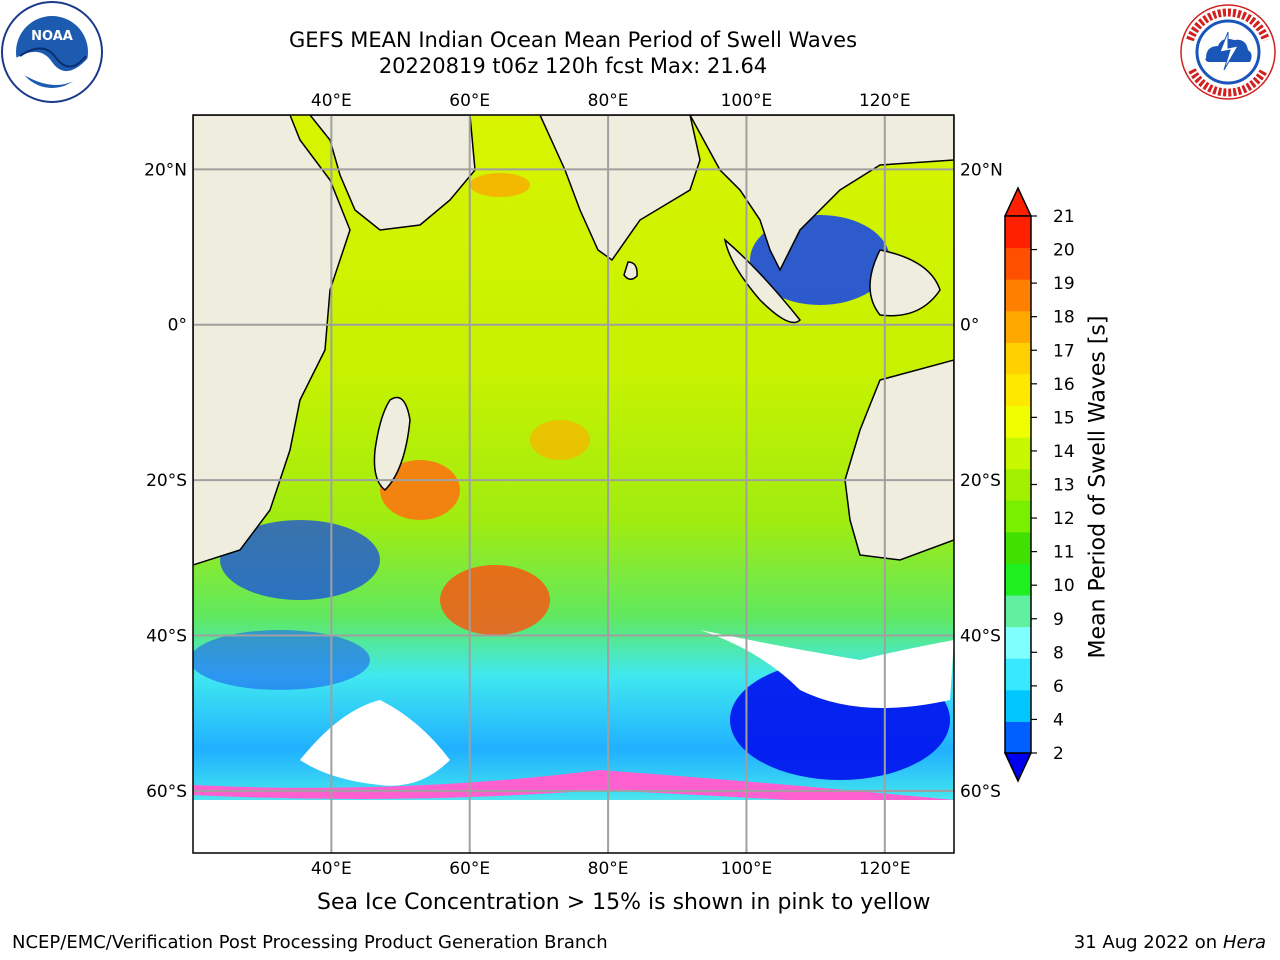 This screenshot has height=960, width=1280. Describe the element at coordinates (573, 66) in the screenshot. I see `map-subtitle: 20220819 t06z 120h fcst Max: 21.64` at that location.